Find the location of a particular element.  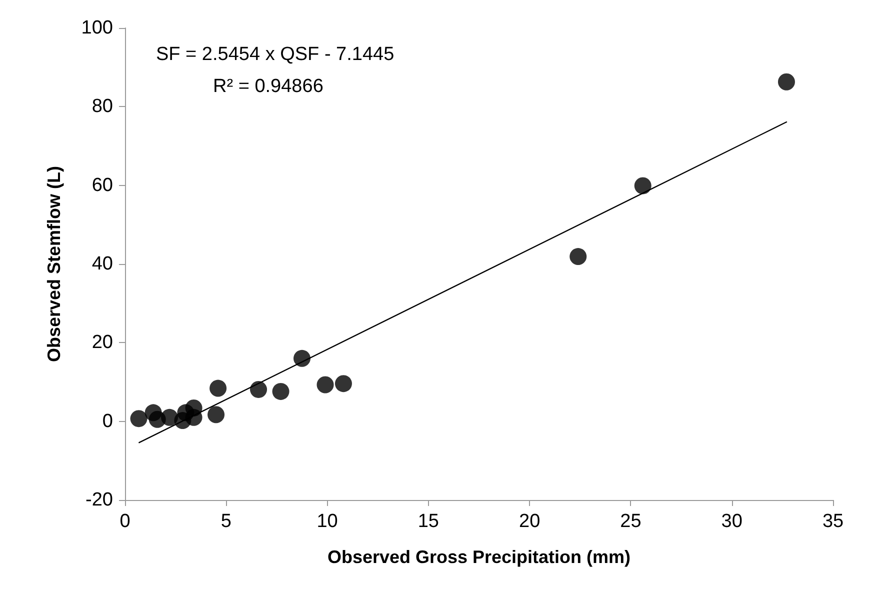

x-tick-label: 25 is located at coordinates (631, 521).